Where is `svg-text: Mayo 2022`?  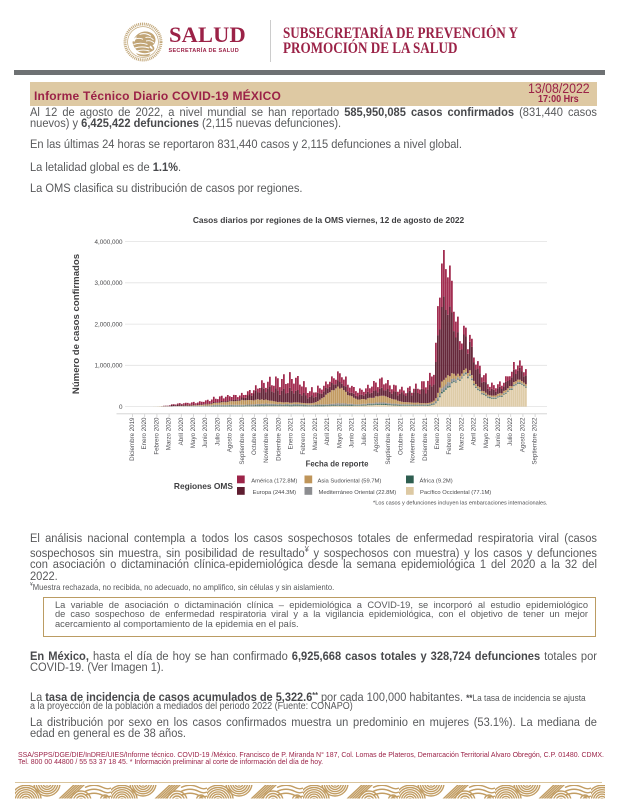
svg-text: Mayo 2022 is located at coordinates (486, 432).